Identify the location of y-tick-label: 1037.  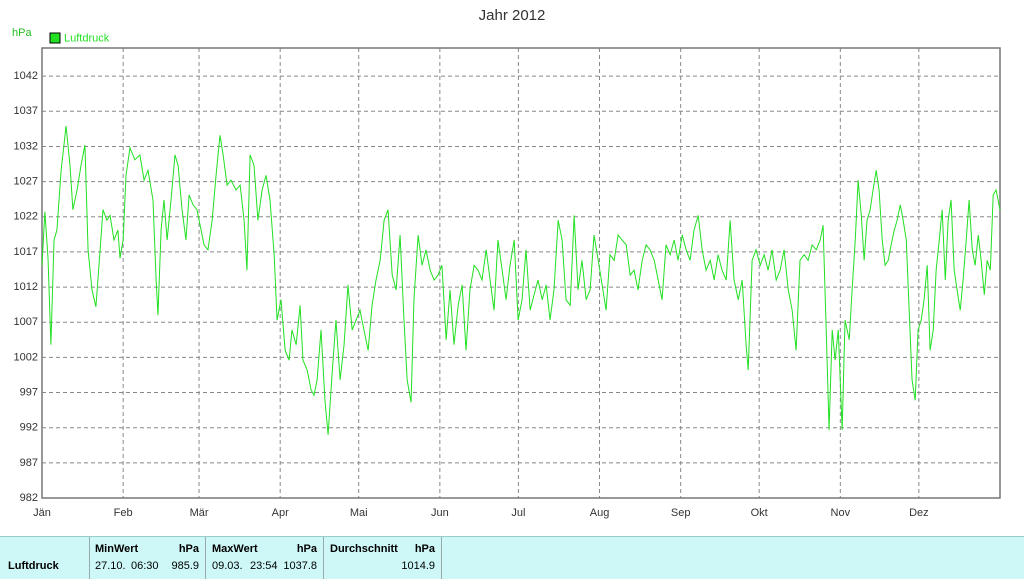
(26, 111).